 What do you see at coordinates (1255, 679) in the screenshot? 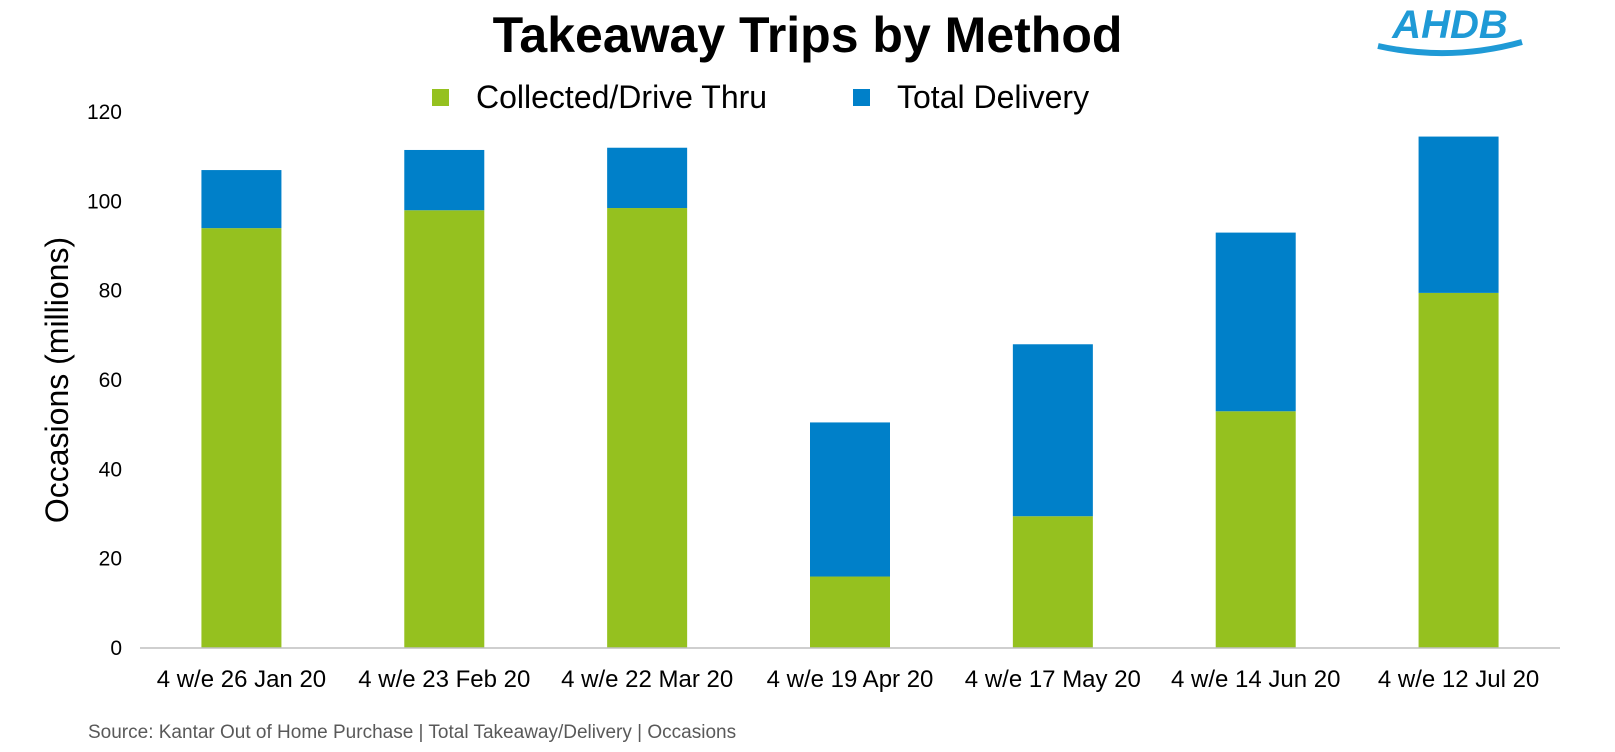
I see `x-tick-label: 4 w/e 14 Jun 20` at bounding box center [1255, 679].